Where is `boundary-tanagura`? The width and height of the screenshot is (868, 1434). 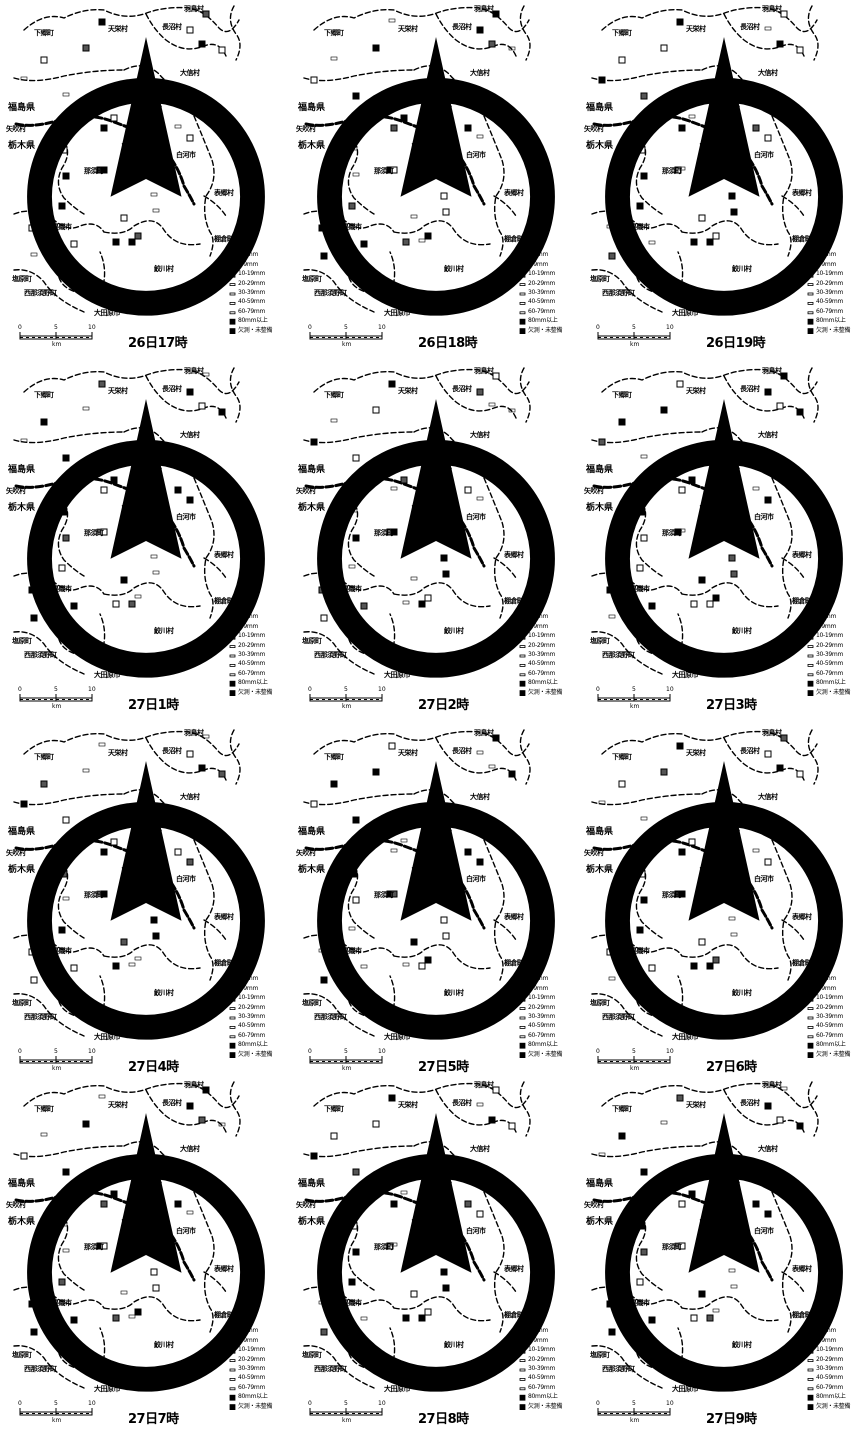 boundary-tanagura is located at coordinates (215, 930).